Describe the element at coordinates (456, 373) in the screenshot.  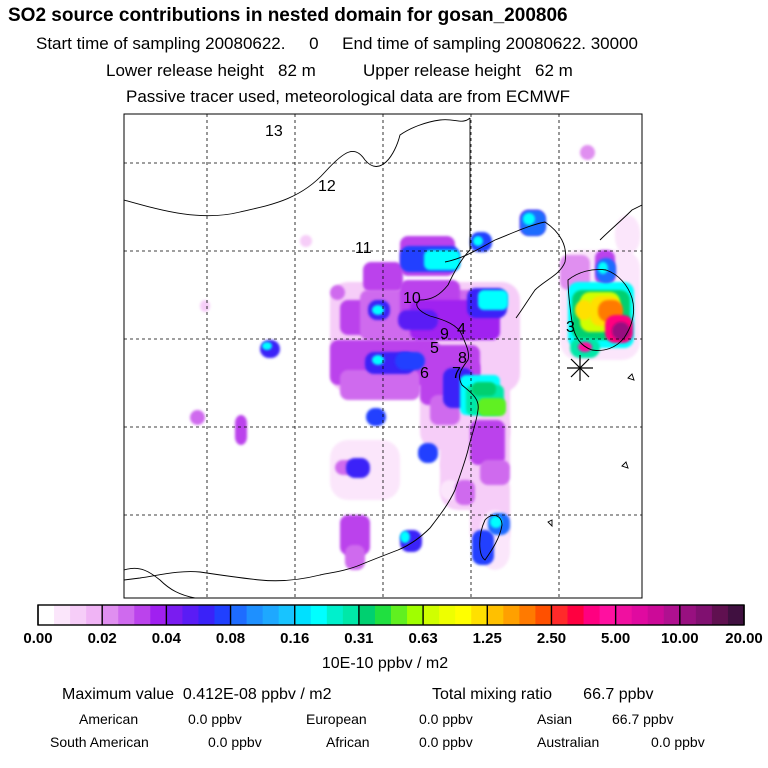
I see `region-label: 7` at that location.